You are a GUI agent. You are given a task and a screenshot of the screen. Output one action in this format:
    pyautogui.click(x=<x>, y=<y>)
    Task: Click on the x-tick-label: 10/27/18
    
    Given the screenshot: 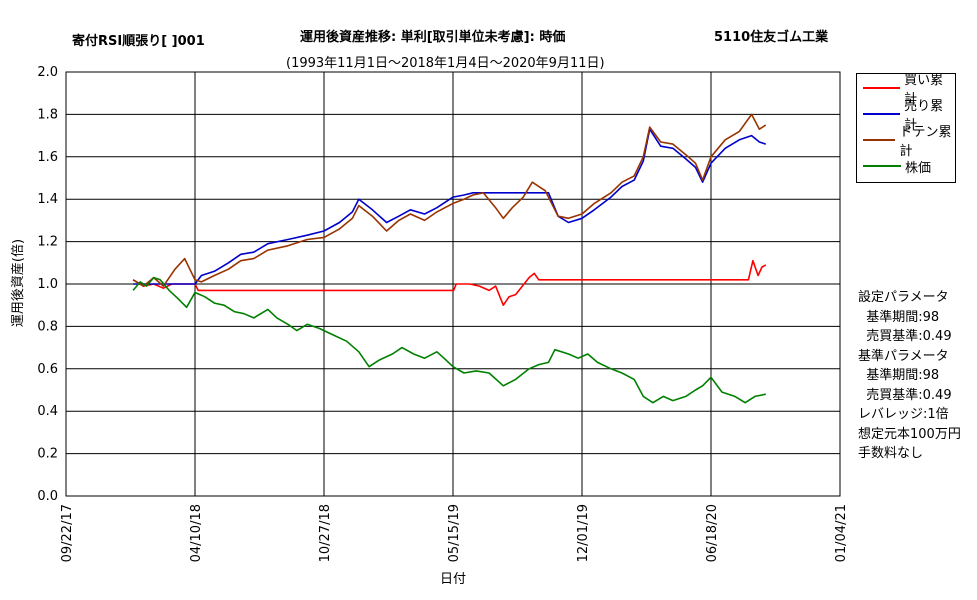 What is the action you would take?
    pyautogui.click(x=325, y=533)
    